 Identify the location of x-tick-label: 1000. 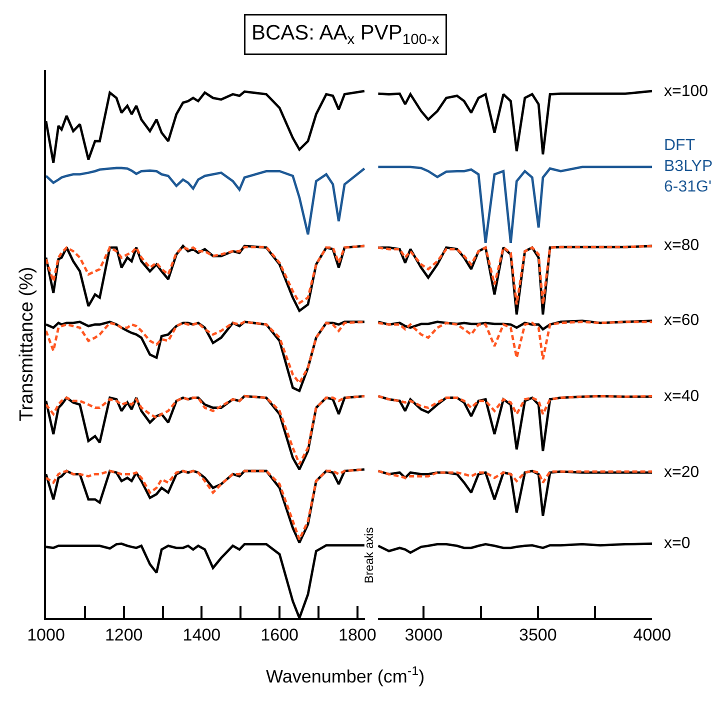
(46, 634).